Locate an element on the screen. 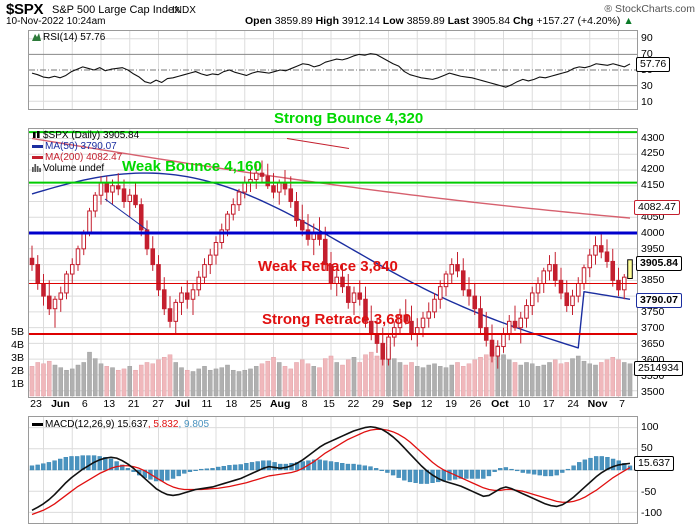  date-tick-aug: Aug is located at coordinates (280, 404).